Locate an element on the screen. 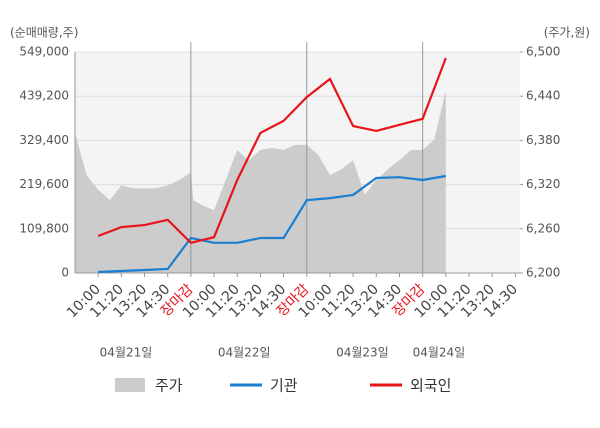 The image size is (600, 428). y-tick-label: 439,200 is located at coordinates (44, 96).